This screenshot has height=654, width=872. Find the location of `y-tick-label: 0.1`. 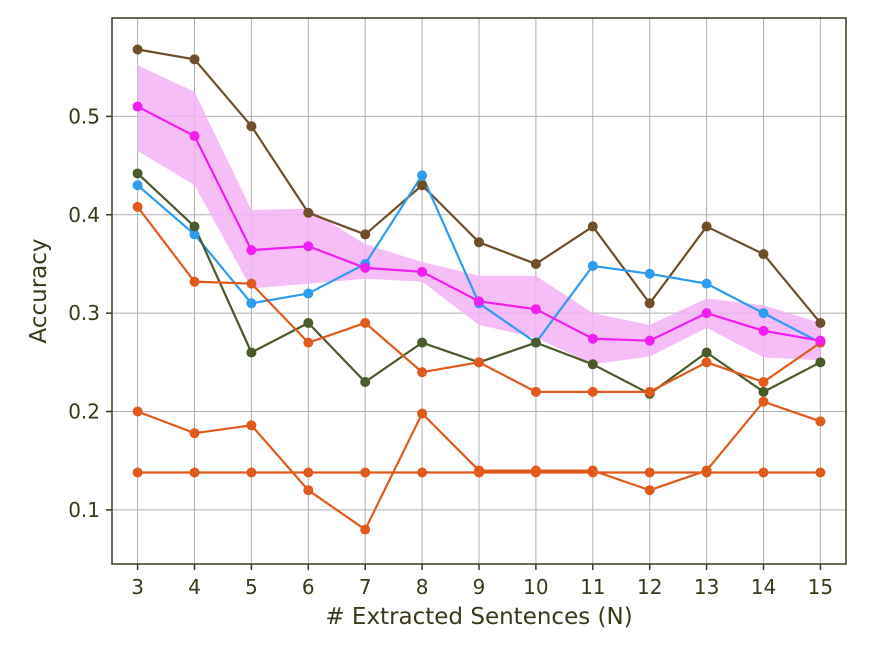

y-tick-label: 0.1 is located at coordinates (84, 510).